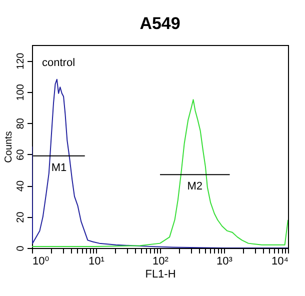  Describe the element at coordinates (96, 262) in the screenshot. I see `x-tick-label: 10¹` at that location.